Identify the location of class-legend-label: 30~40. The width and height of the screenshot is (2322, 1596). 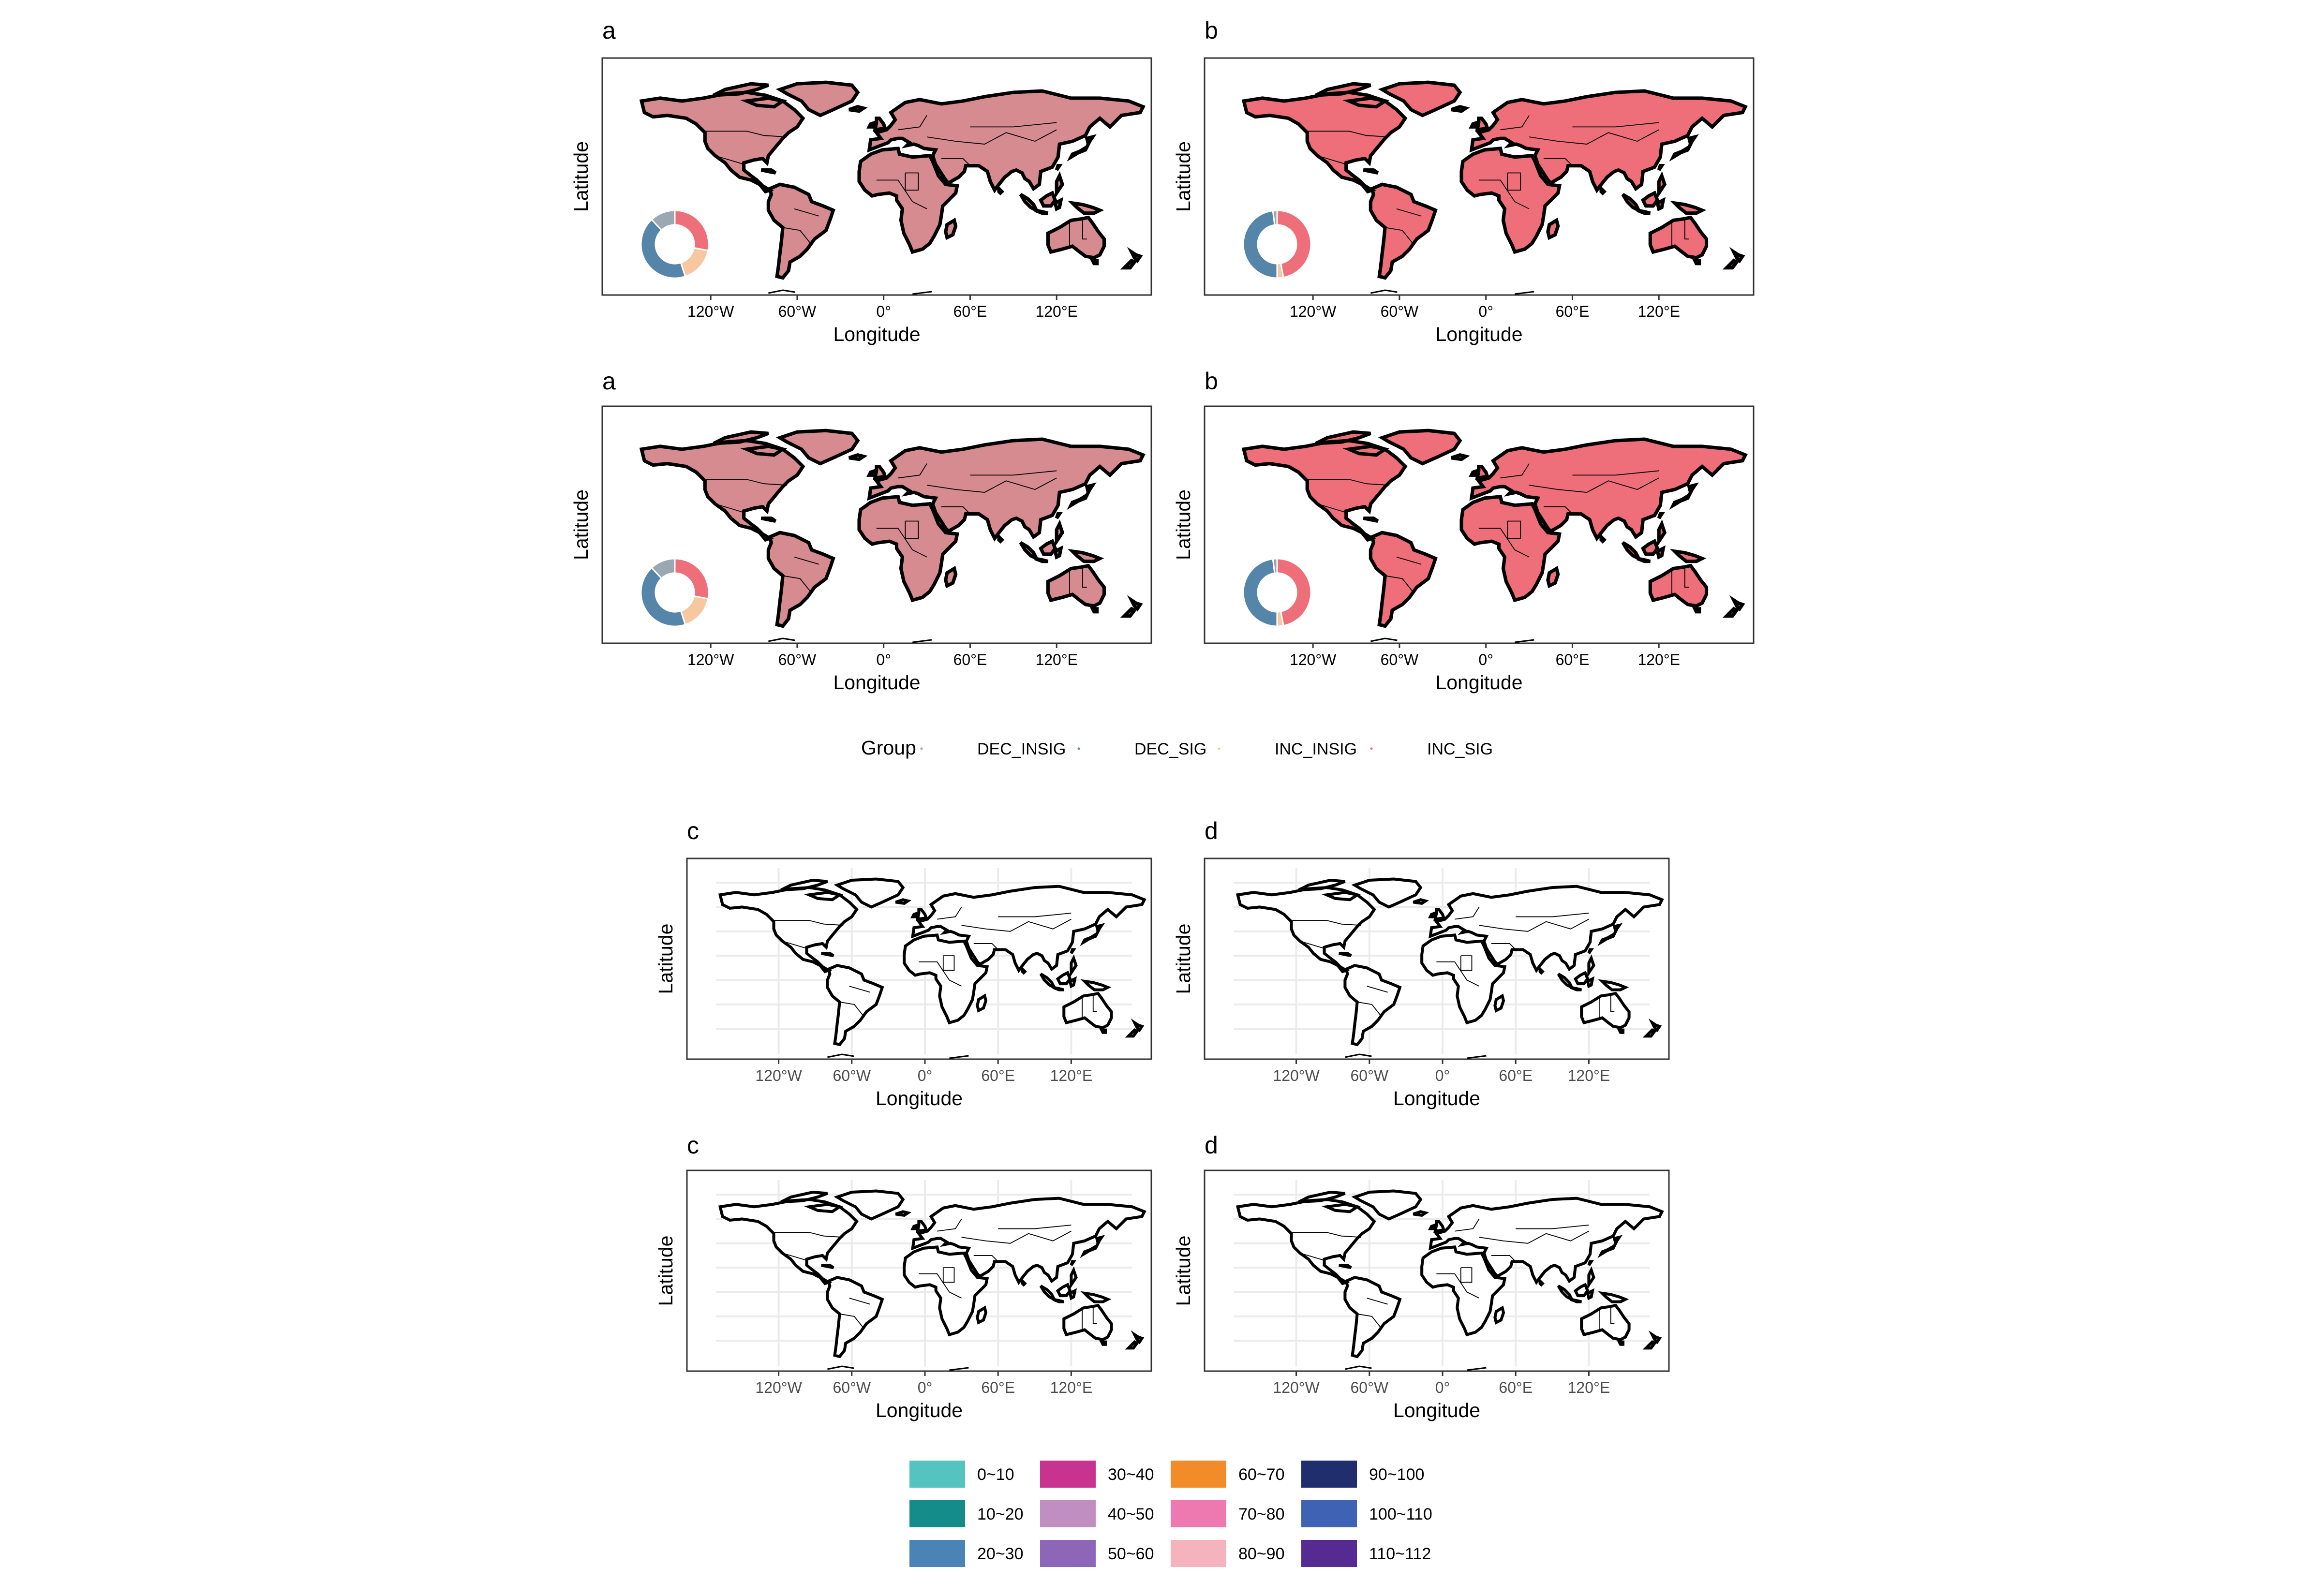
(1131, 1474).